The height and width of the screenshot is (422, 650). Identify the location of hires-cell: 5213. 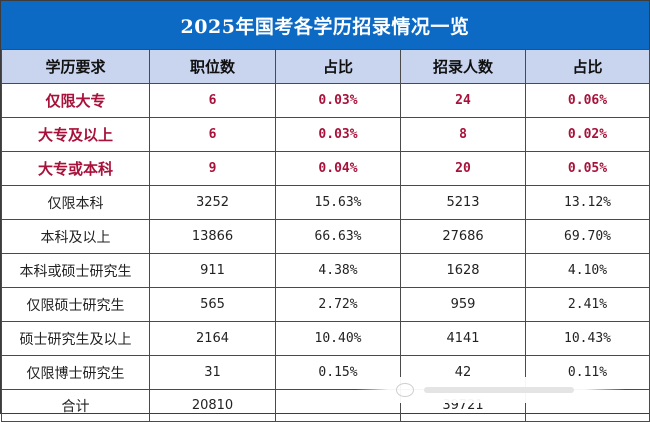
(463, 202).